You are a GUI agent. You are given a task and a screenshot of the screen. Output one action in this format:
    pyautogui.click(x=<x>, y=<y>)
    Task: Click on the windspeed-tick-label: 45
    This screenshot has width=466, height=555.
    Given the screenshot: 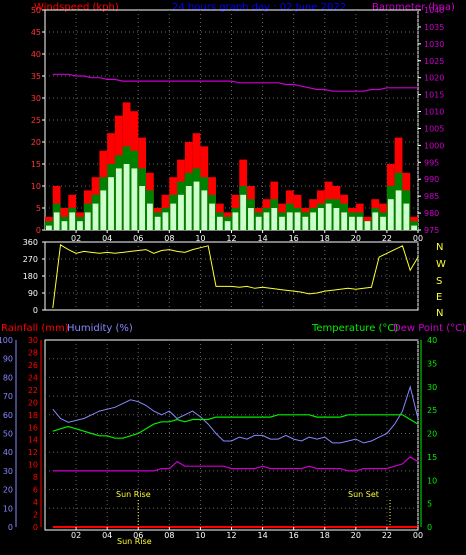 What is the action you would take?
    pyautogui.click(x=36, y=32)
    